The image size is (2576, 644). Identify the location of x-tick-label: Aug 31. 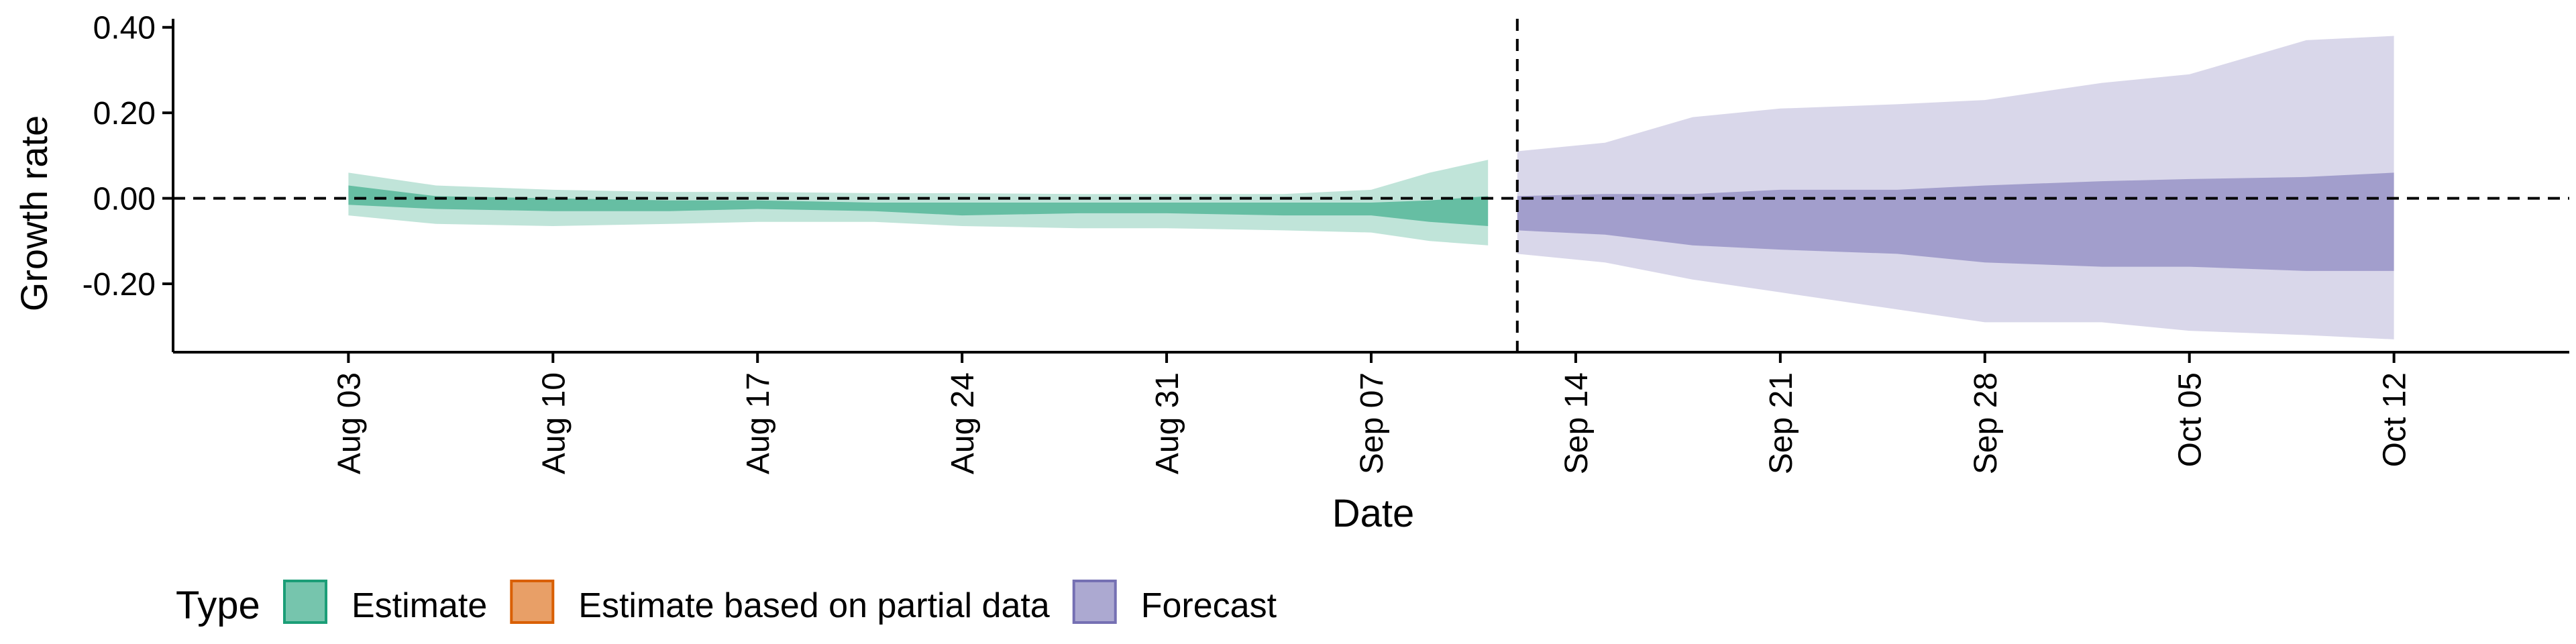
(1167, 423).